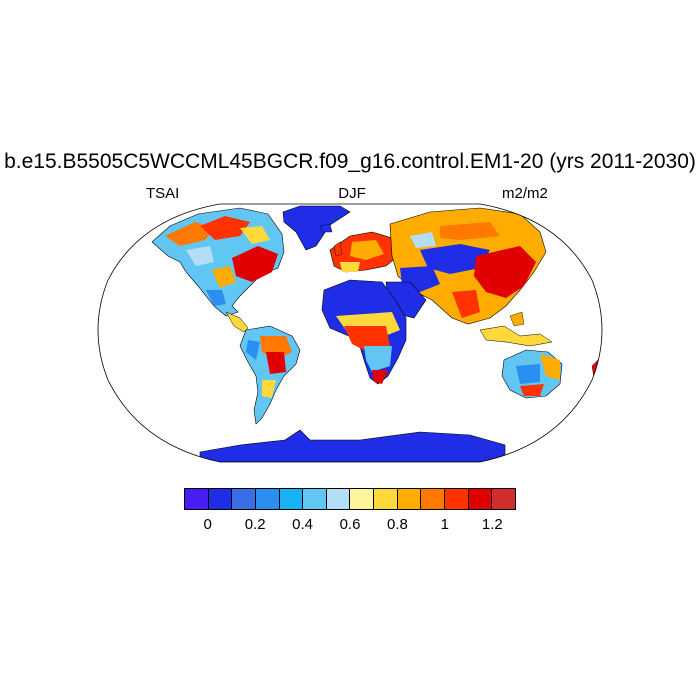 This screenshot has height=700, width=700. I want to click on colorbar-tick-label: 0, so click(207, 524).